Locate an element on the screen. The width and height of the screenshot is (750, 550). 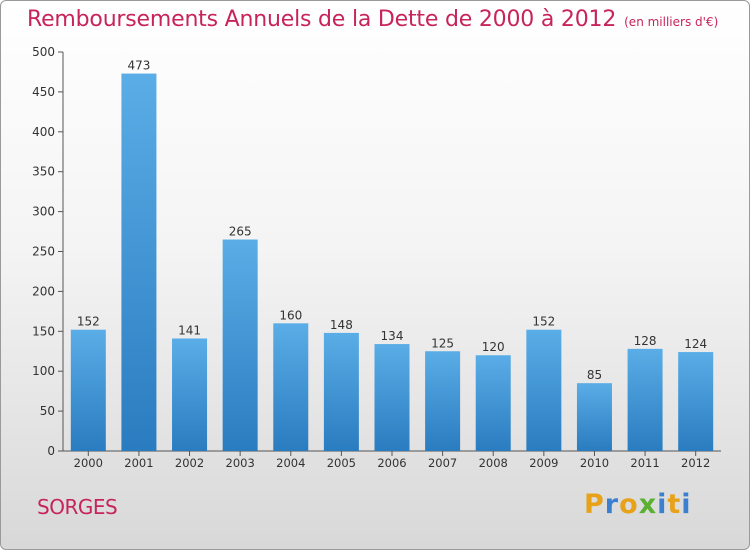
y-tick-label: 500 is located at coordinates (43, 52).